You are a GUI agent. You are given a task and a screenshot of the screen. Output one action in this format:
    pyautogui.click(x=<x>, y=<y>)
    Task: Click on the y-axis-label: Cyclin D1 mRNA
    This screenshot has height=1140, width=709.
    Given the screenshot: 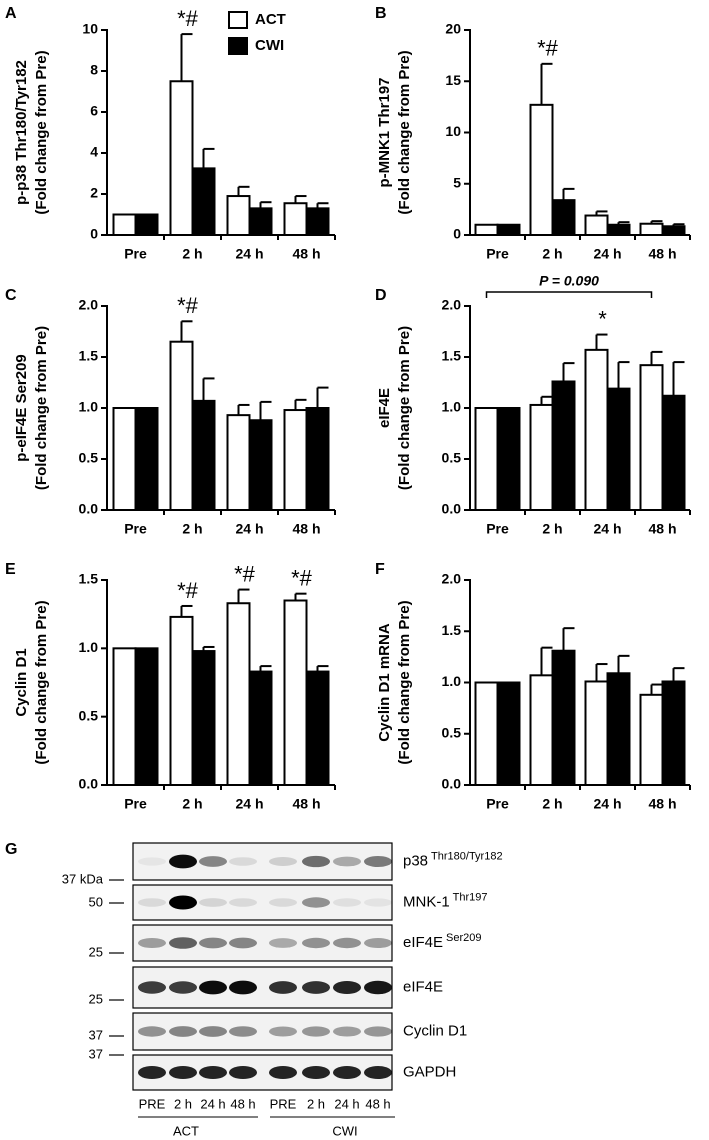 What is the action you would take?
    pyautogui.click(x=384, y=682)
    